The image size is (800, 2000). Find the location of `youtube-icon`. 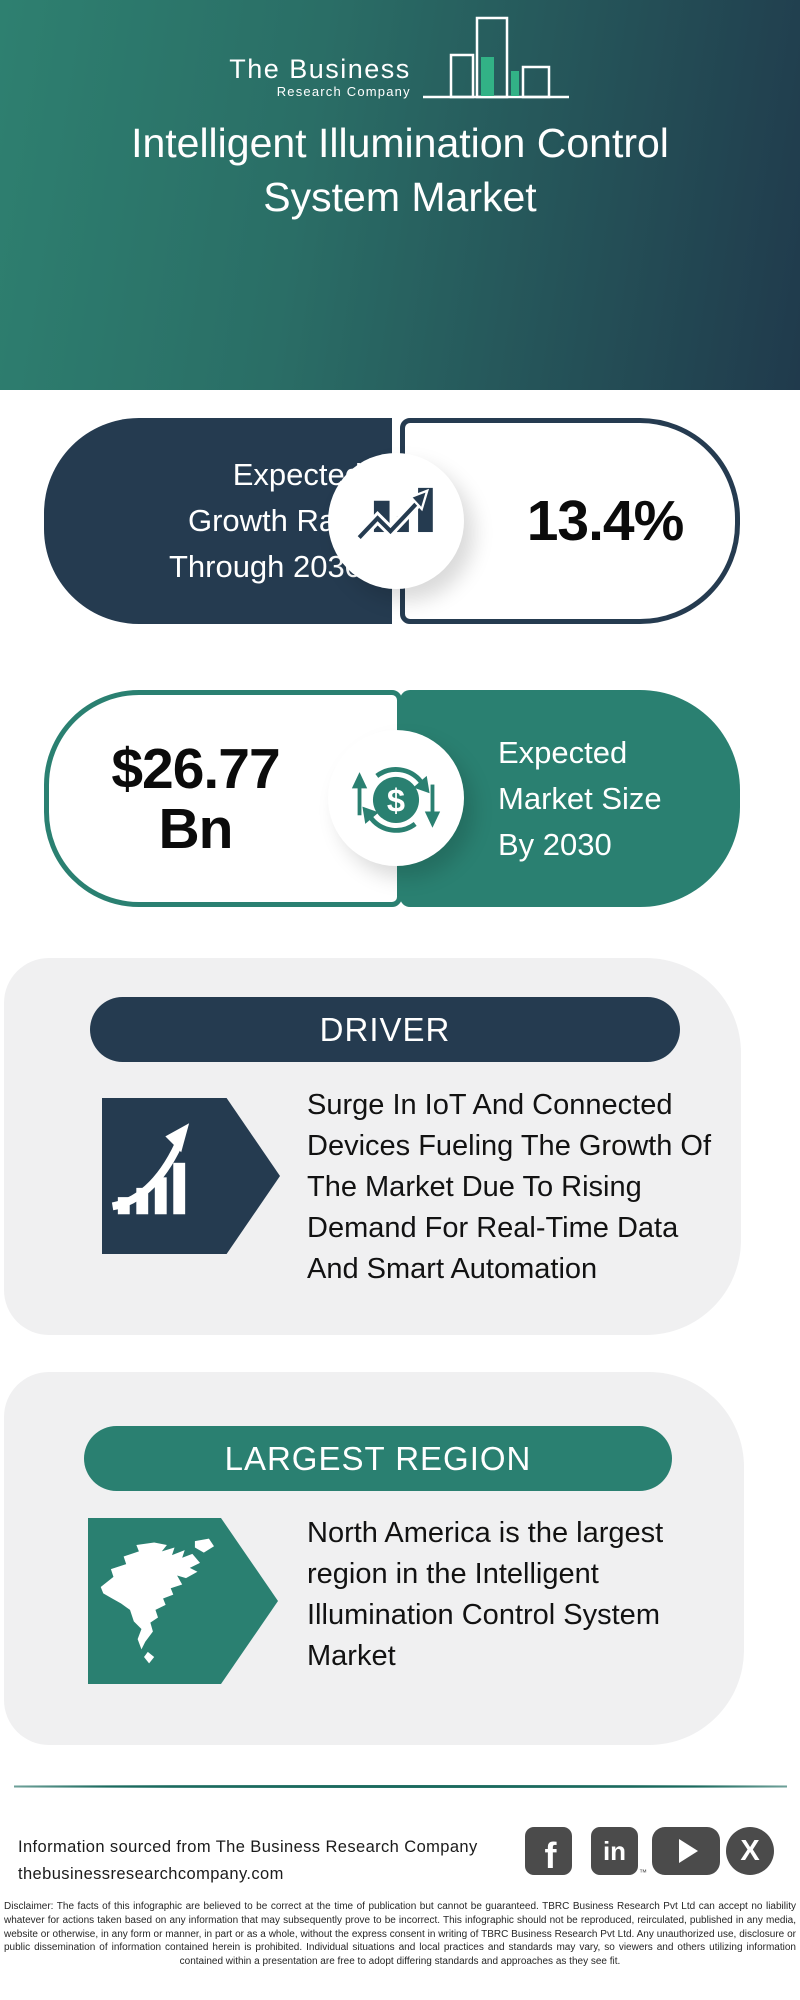

youtube-icon is located at coordinates (686, 1851).